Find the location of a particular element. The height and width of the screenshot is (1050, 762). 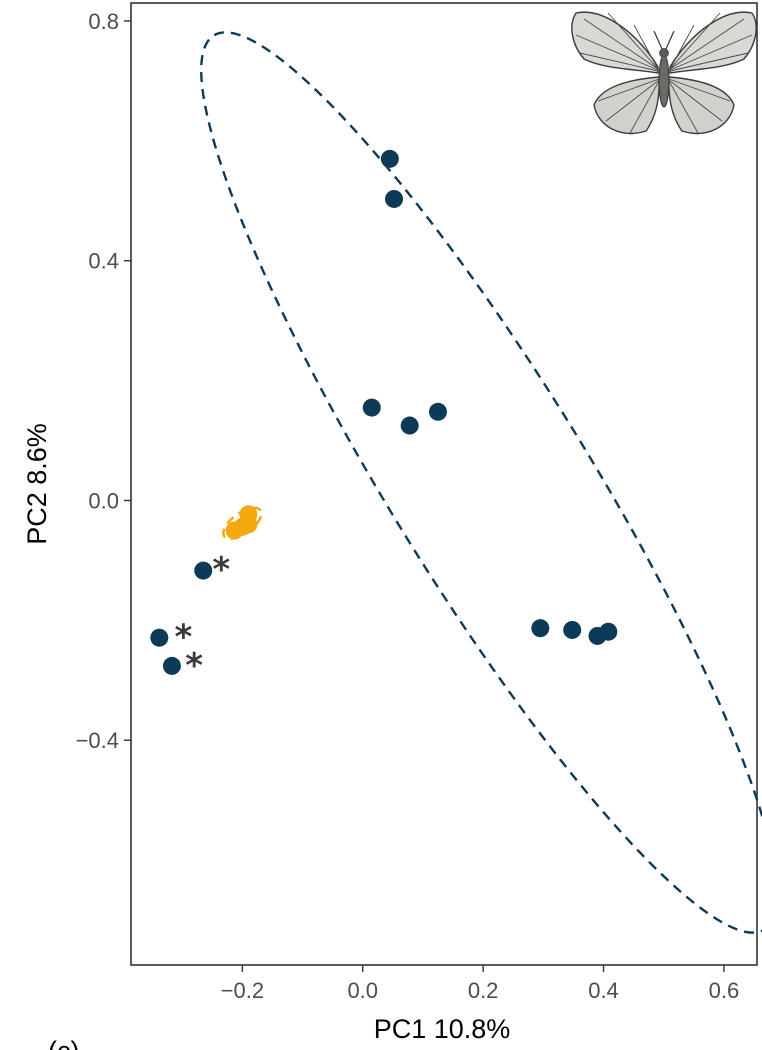

y-tick-label: 0.8 is located at coordinates (103, 21).